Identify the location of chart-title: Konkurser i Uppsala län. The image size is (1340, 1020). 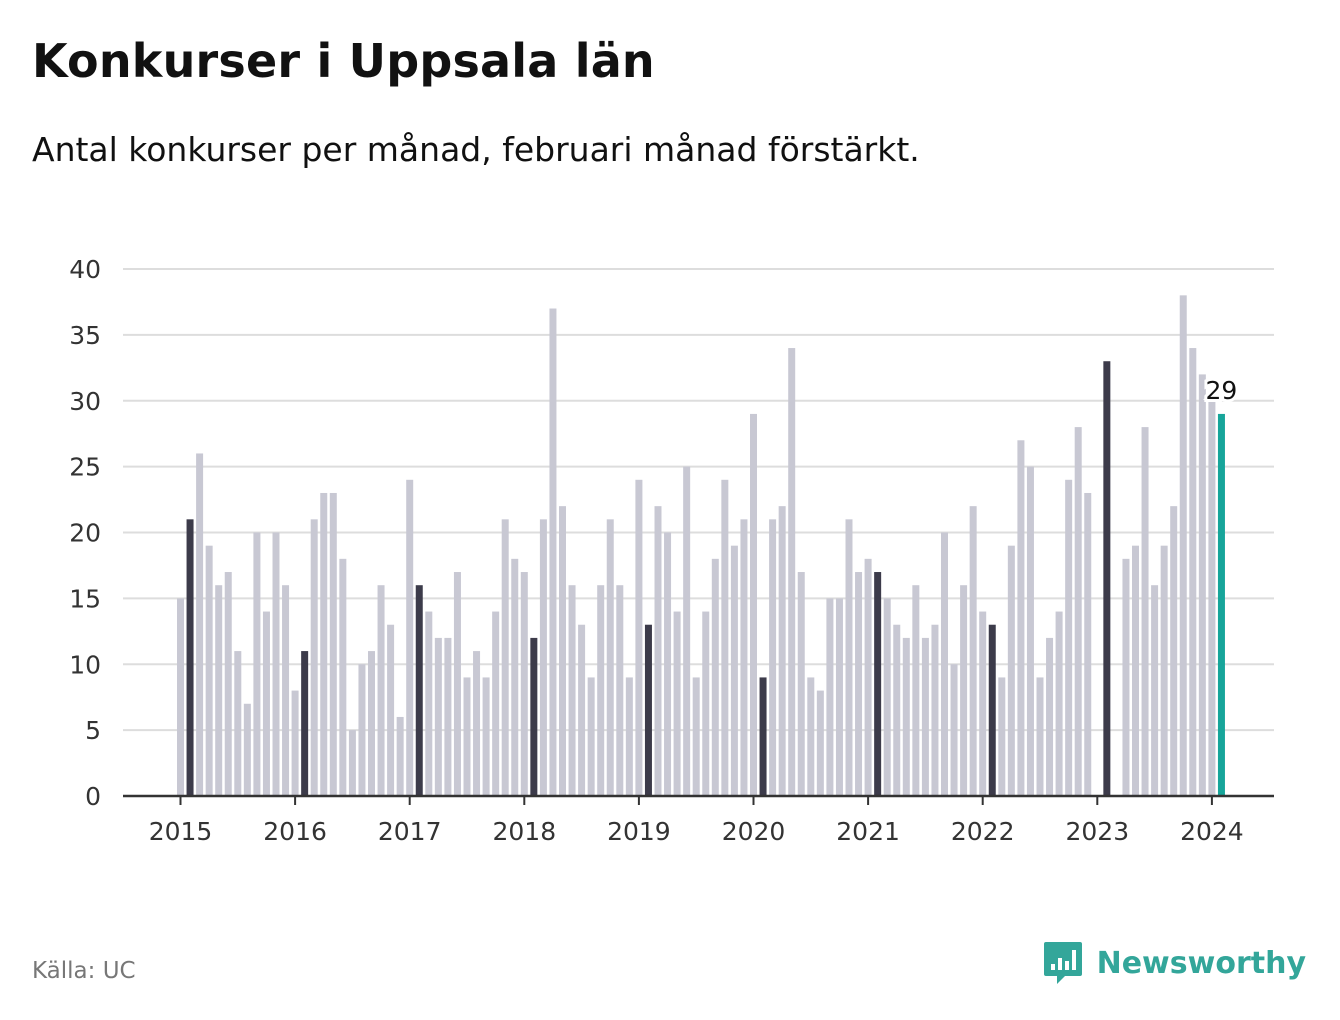
(343, 61).